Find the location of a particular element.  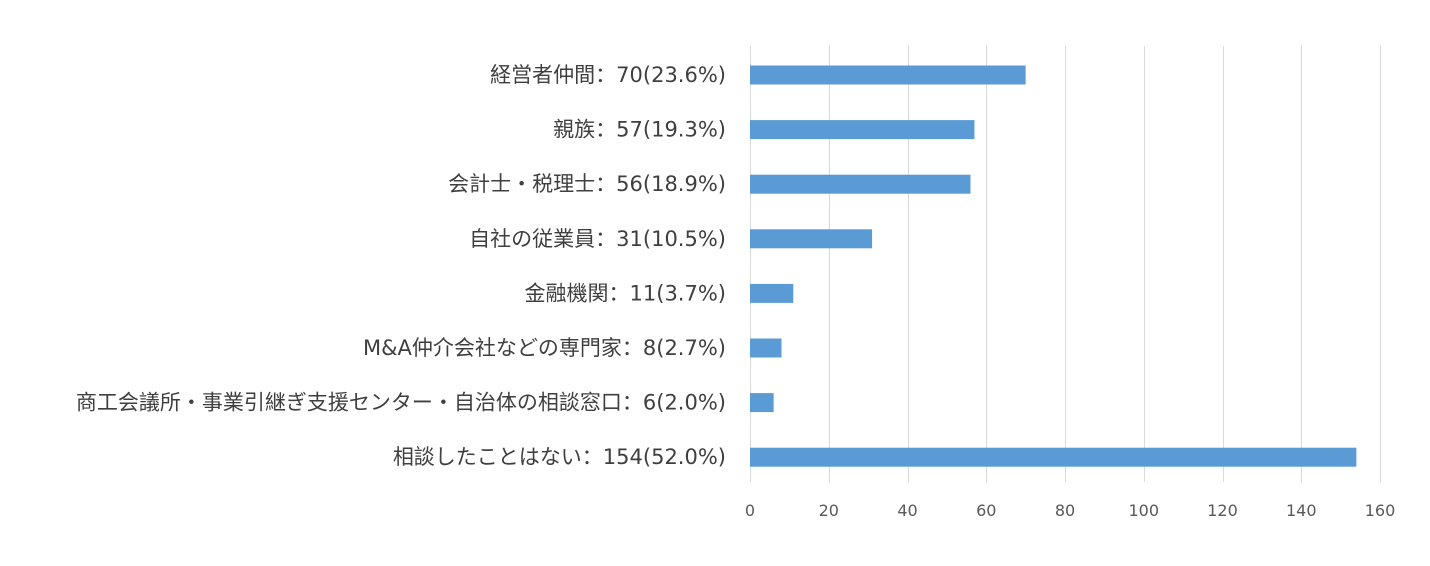

category-label: 相談したことはない：154(52.0%) is located at coordinates (559, 457).